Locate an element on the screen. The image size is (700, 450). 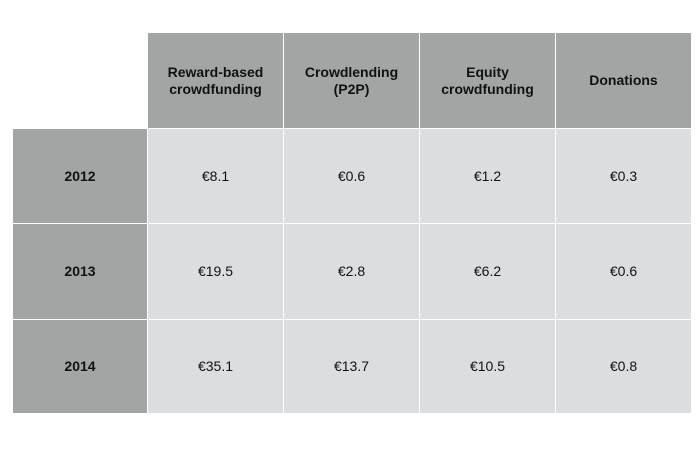
cell-2014-equity: €10.5 is located at coordinates (487, 366).